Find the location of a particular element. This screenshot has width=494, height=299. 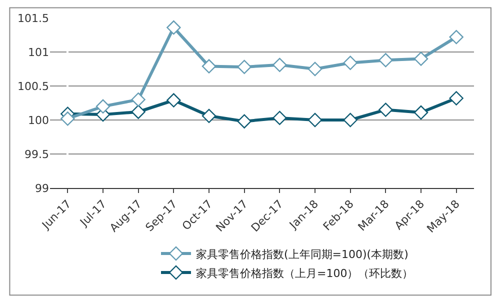

legend-label: 家具零售价格指数（上月=100）（环比数） is located at coordinates (305, 273).